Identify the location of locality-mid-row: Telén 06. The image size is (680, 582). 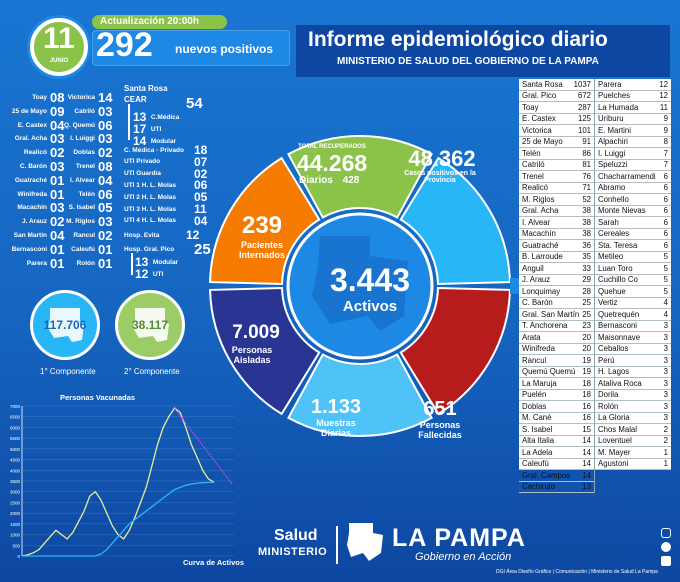
(82, 194).